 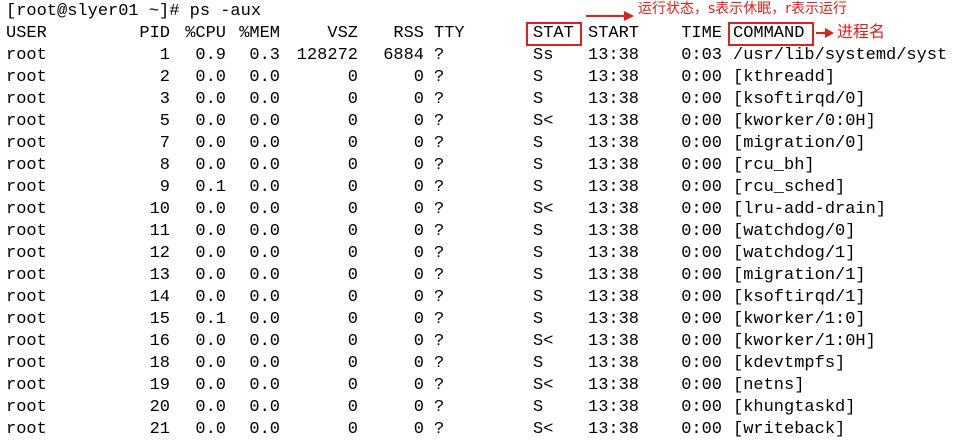 What do you see at coordinates (701, 33) in the screenshot?
I see `header-time: TIME` at bounding box center [701, 33].